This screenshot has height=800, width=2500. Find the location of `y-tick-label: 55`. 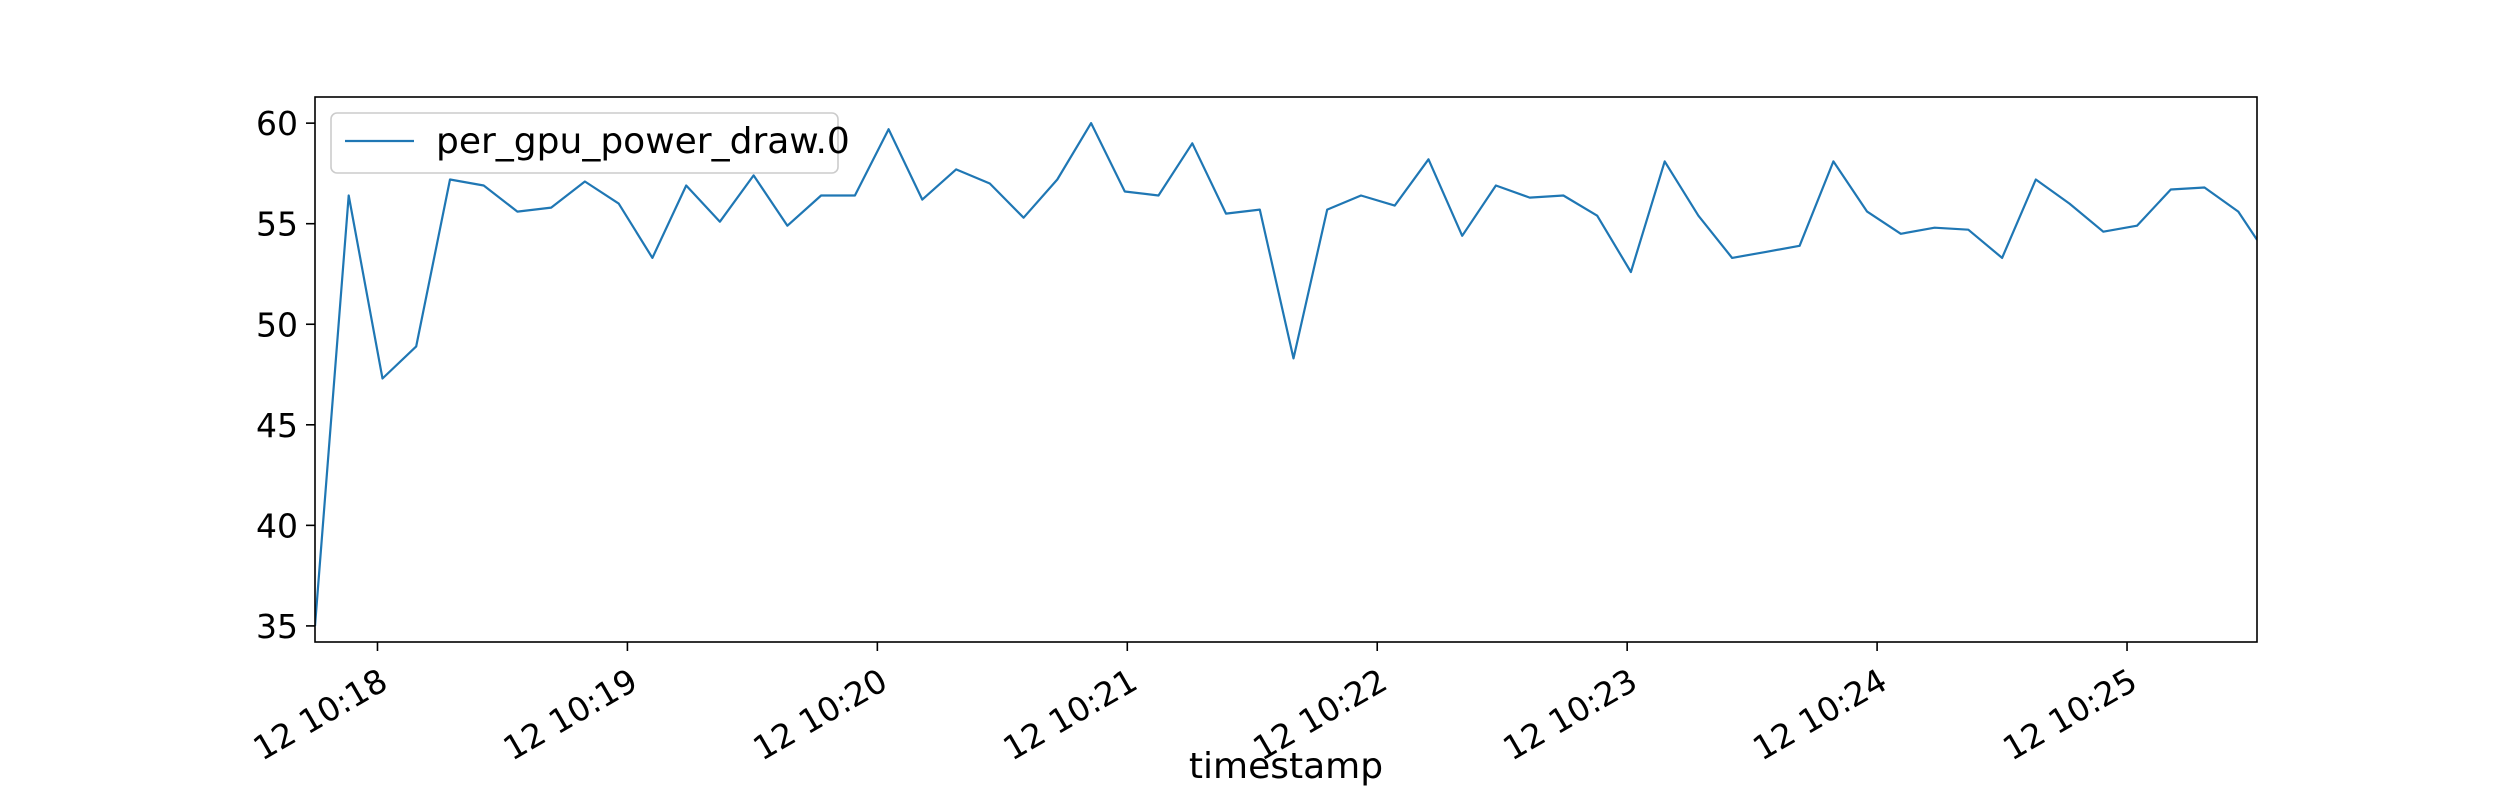

y-tick-label: 55 is located at coordinates (277, 224).